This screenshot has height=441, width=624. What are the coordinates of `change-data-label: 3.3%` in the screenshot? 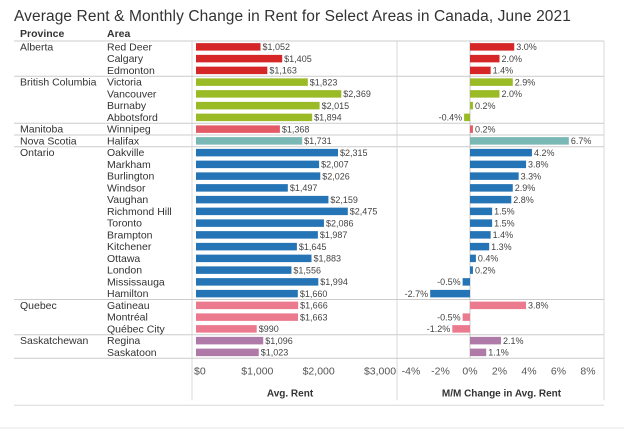 It's located at (531, 176).